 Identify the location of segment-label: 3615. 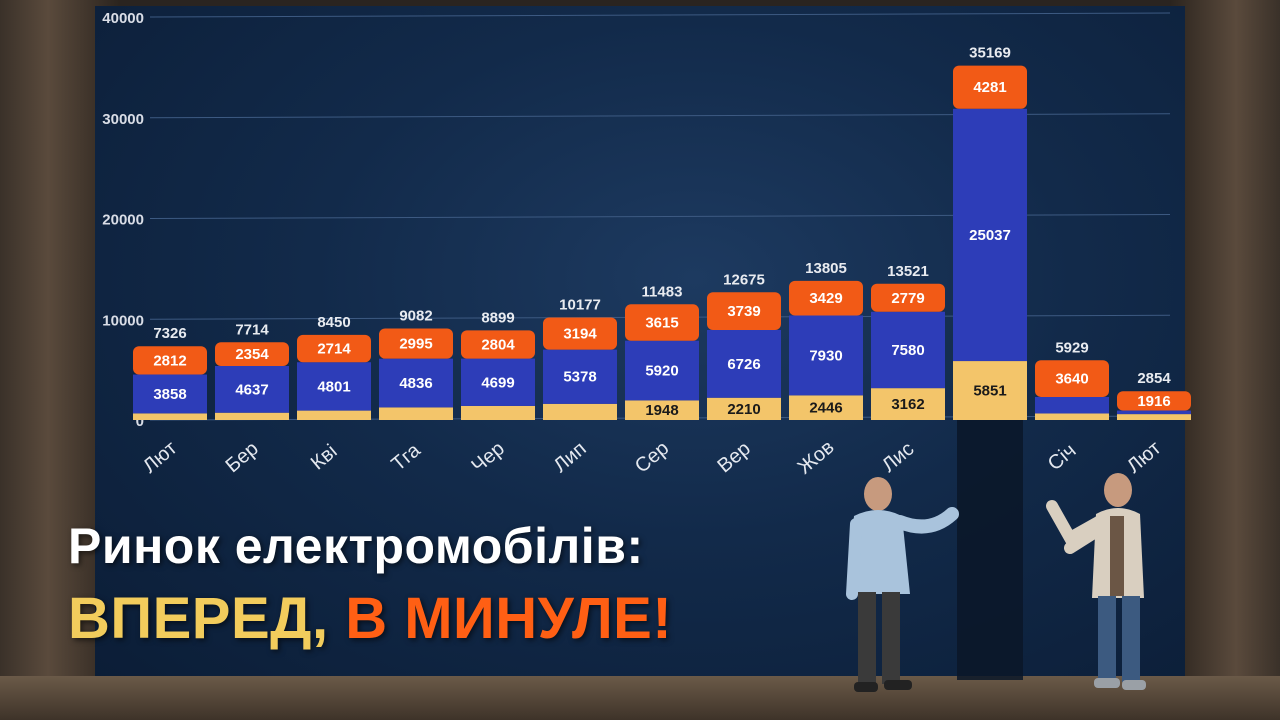
(661, 323).